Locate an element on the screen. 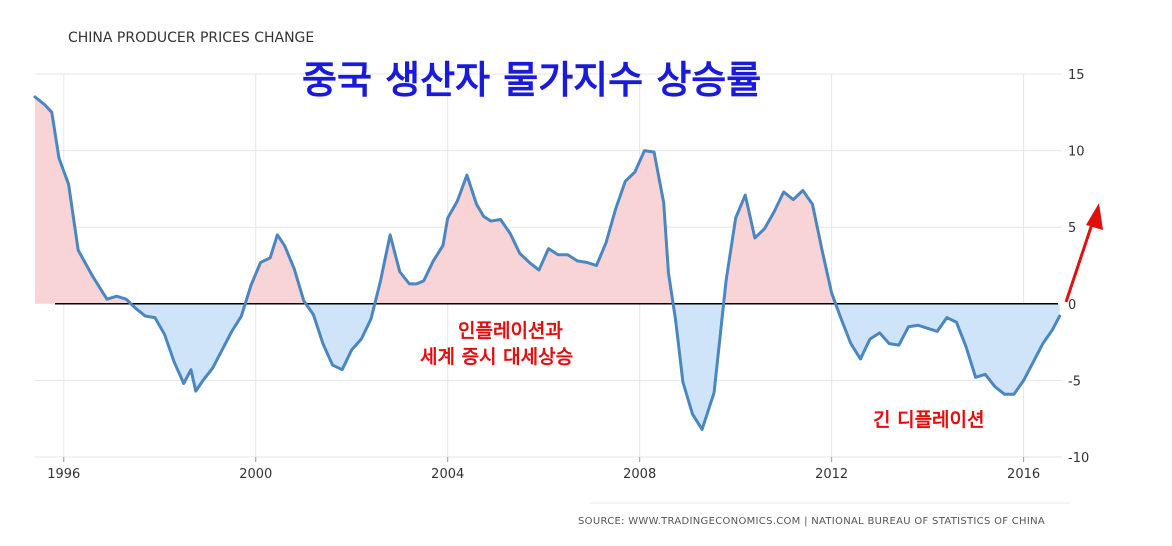  annotation-stock-rally: 세계 증시 대세상승 is located at coordinates (496, 357).